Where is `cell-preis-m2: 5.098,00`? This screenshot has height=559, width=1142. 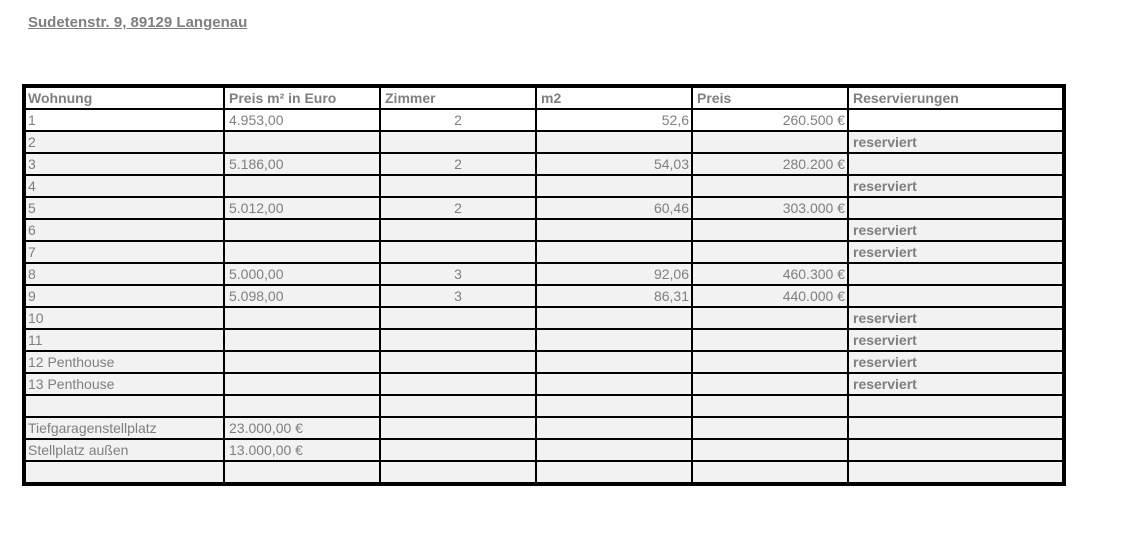
cell-preis-m2: 5.098,00 is located at coordinates (302, 296).